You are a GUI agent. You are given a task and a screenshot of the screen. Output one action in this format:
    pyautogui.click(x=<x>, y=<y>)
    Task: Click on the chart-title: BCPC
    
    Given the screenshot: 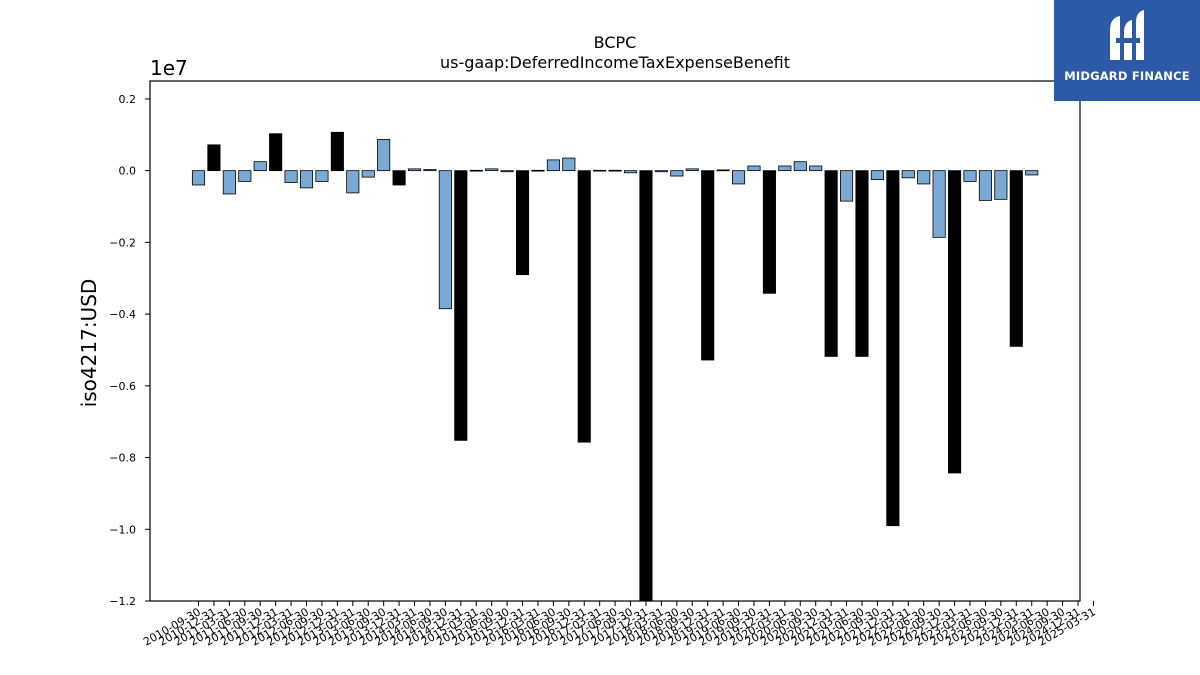 What is the action you would take?
    pyautogui.click(x=615, y=42)
    